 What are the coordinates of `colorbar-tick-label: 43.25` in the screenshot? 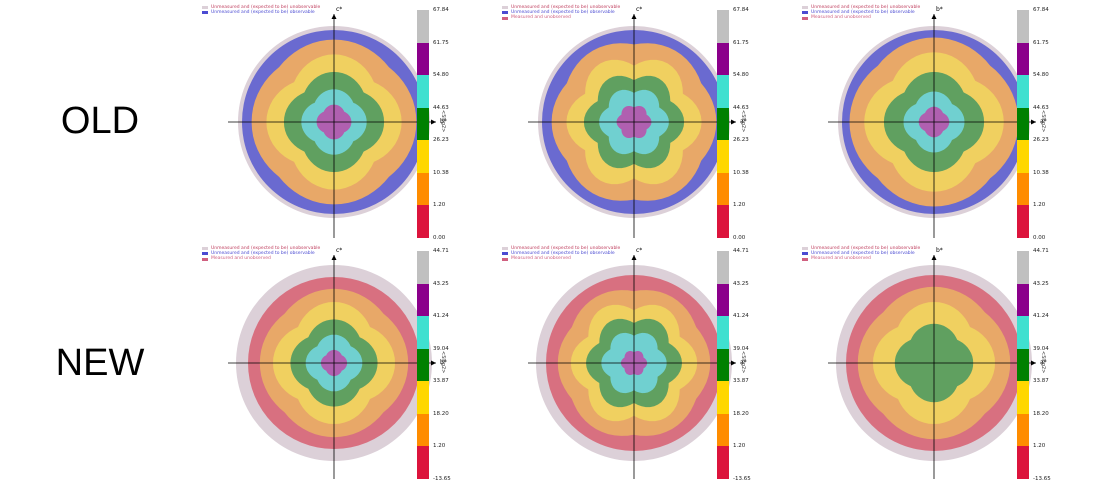 It's located at (441, 283).